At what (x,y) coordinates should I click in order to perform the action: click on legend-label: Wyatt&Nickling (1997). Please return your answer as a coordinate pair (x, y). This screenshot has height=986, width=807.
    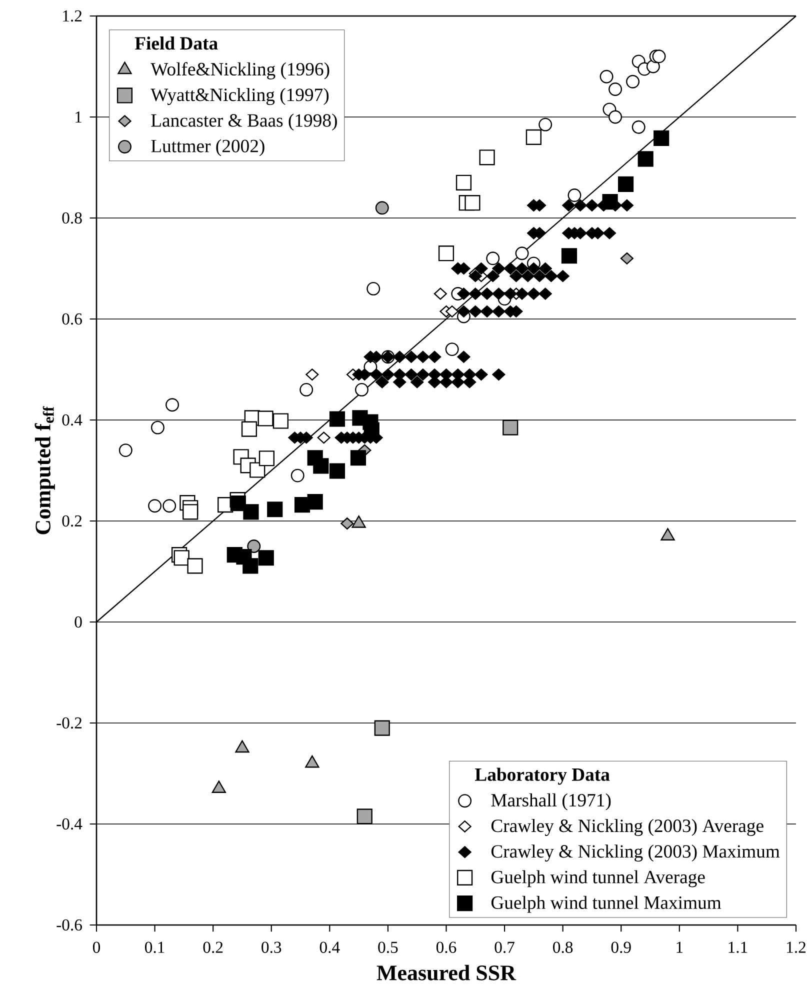
    Looking at the image, I should click on (239, 96).